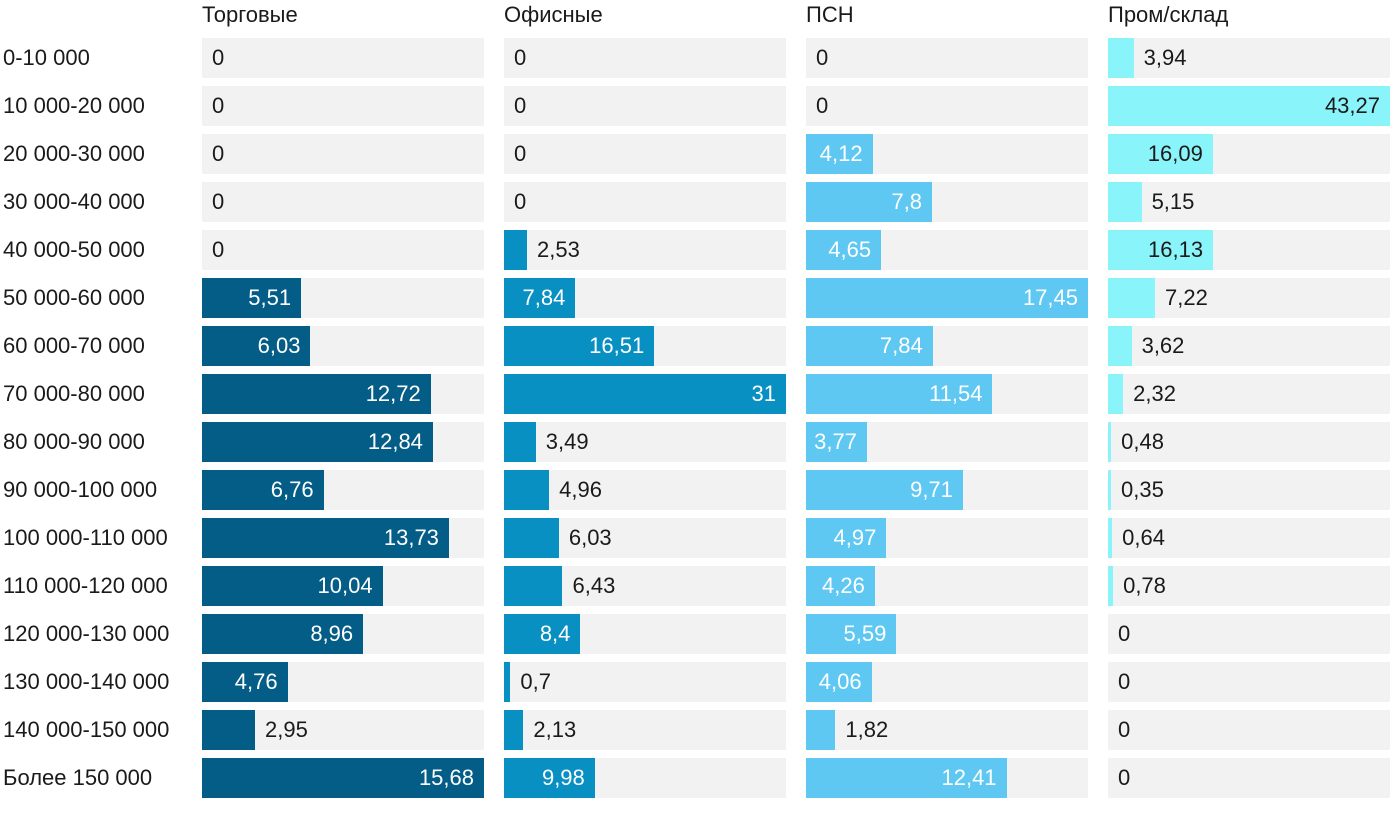 This screenshot has height=814, width=1400. Describe the element at coordinates (841, 153) in the screenshot. I see `data-label: 4,12` at that location.